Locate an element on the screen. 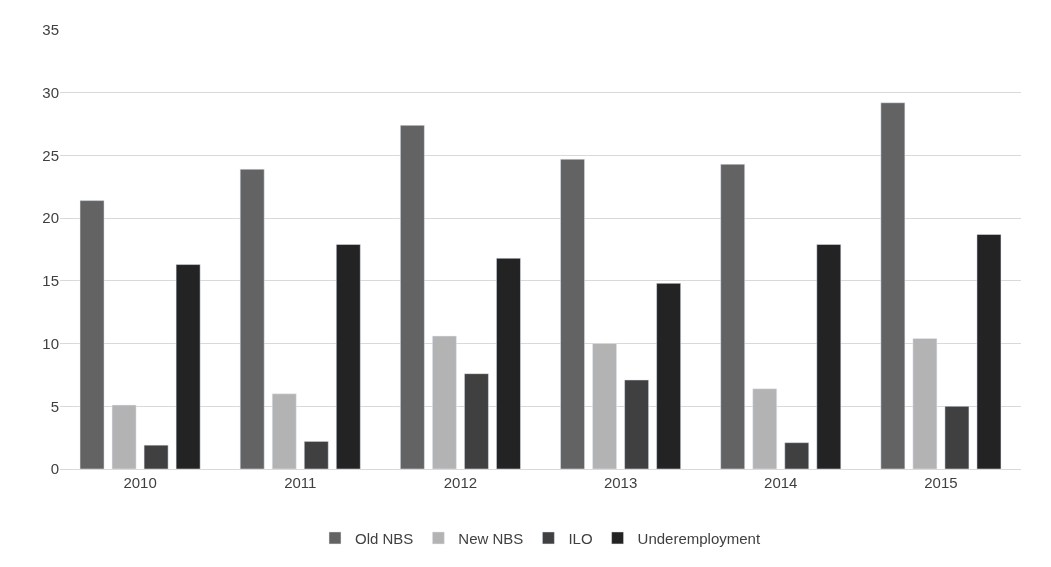 Image resolution: width=1051 pixels, height=567 pixels. x-tick-label: 2010 is located at coordinates (140, 482).